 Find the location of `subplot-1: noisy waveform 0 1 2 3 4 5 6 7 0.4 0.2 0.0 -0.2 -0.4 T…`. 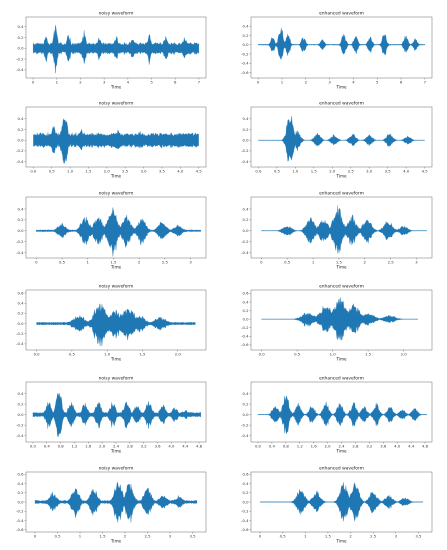

subplot-1: noisy waveform 0 1 2 3 4 5 6 7 0.4 0.2 0.0 -0.2 -0.4 T… is located at coordinates (111, 50).